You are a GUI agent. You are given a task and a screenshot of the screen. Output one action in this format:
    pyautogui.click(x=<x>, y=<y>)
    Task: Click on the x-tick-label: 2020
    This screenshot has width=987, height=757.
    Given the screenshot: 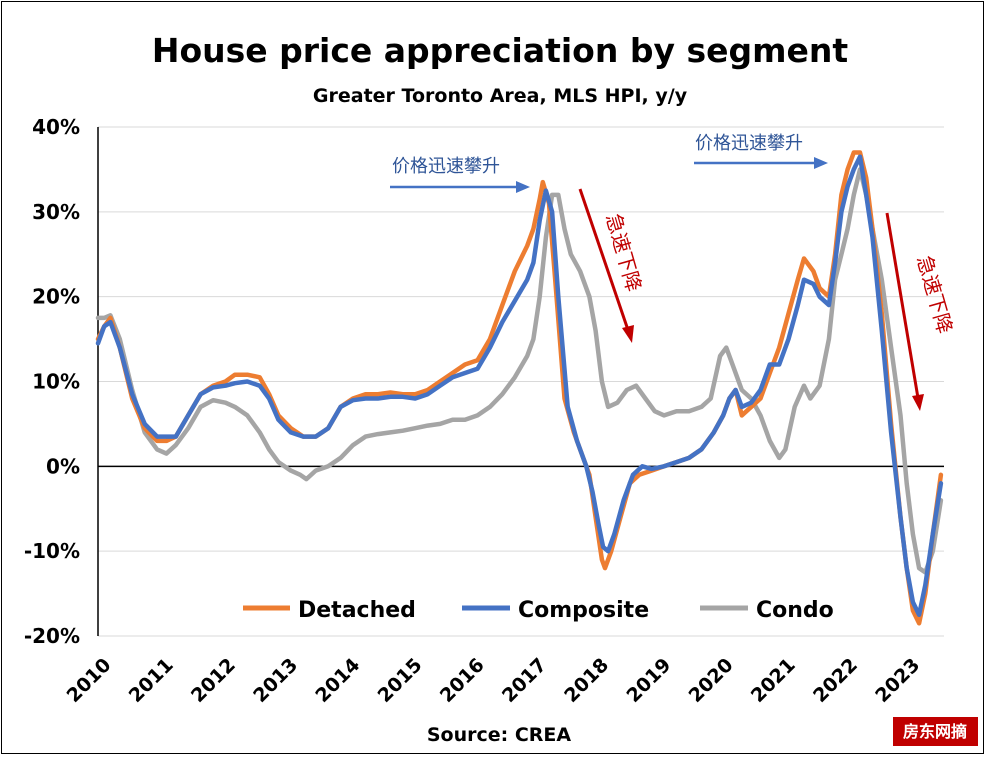 What is the action you would take?
    pyautogui.click(x=711, y=680)
    